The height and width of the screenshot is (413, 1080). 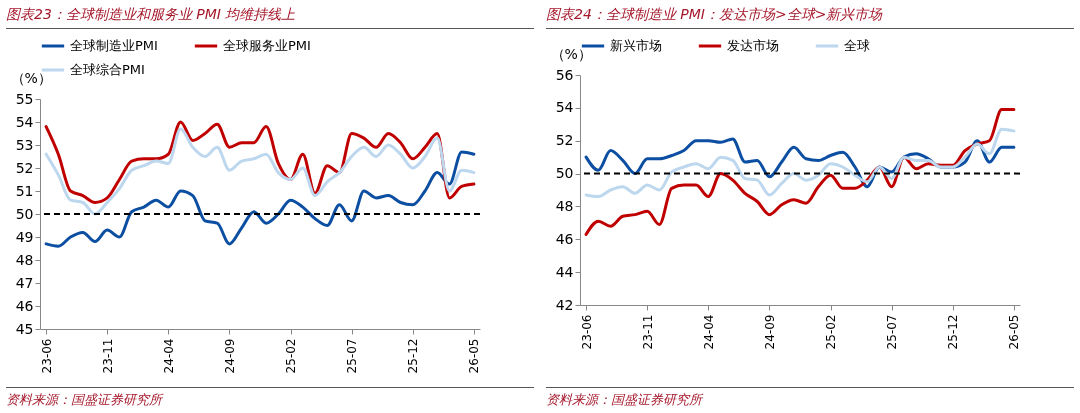 What do you see at coordinates (564, 271) in the screenshot?
I see `y-tick-label: 44` at bounding box center [564, 271].